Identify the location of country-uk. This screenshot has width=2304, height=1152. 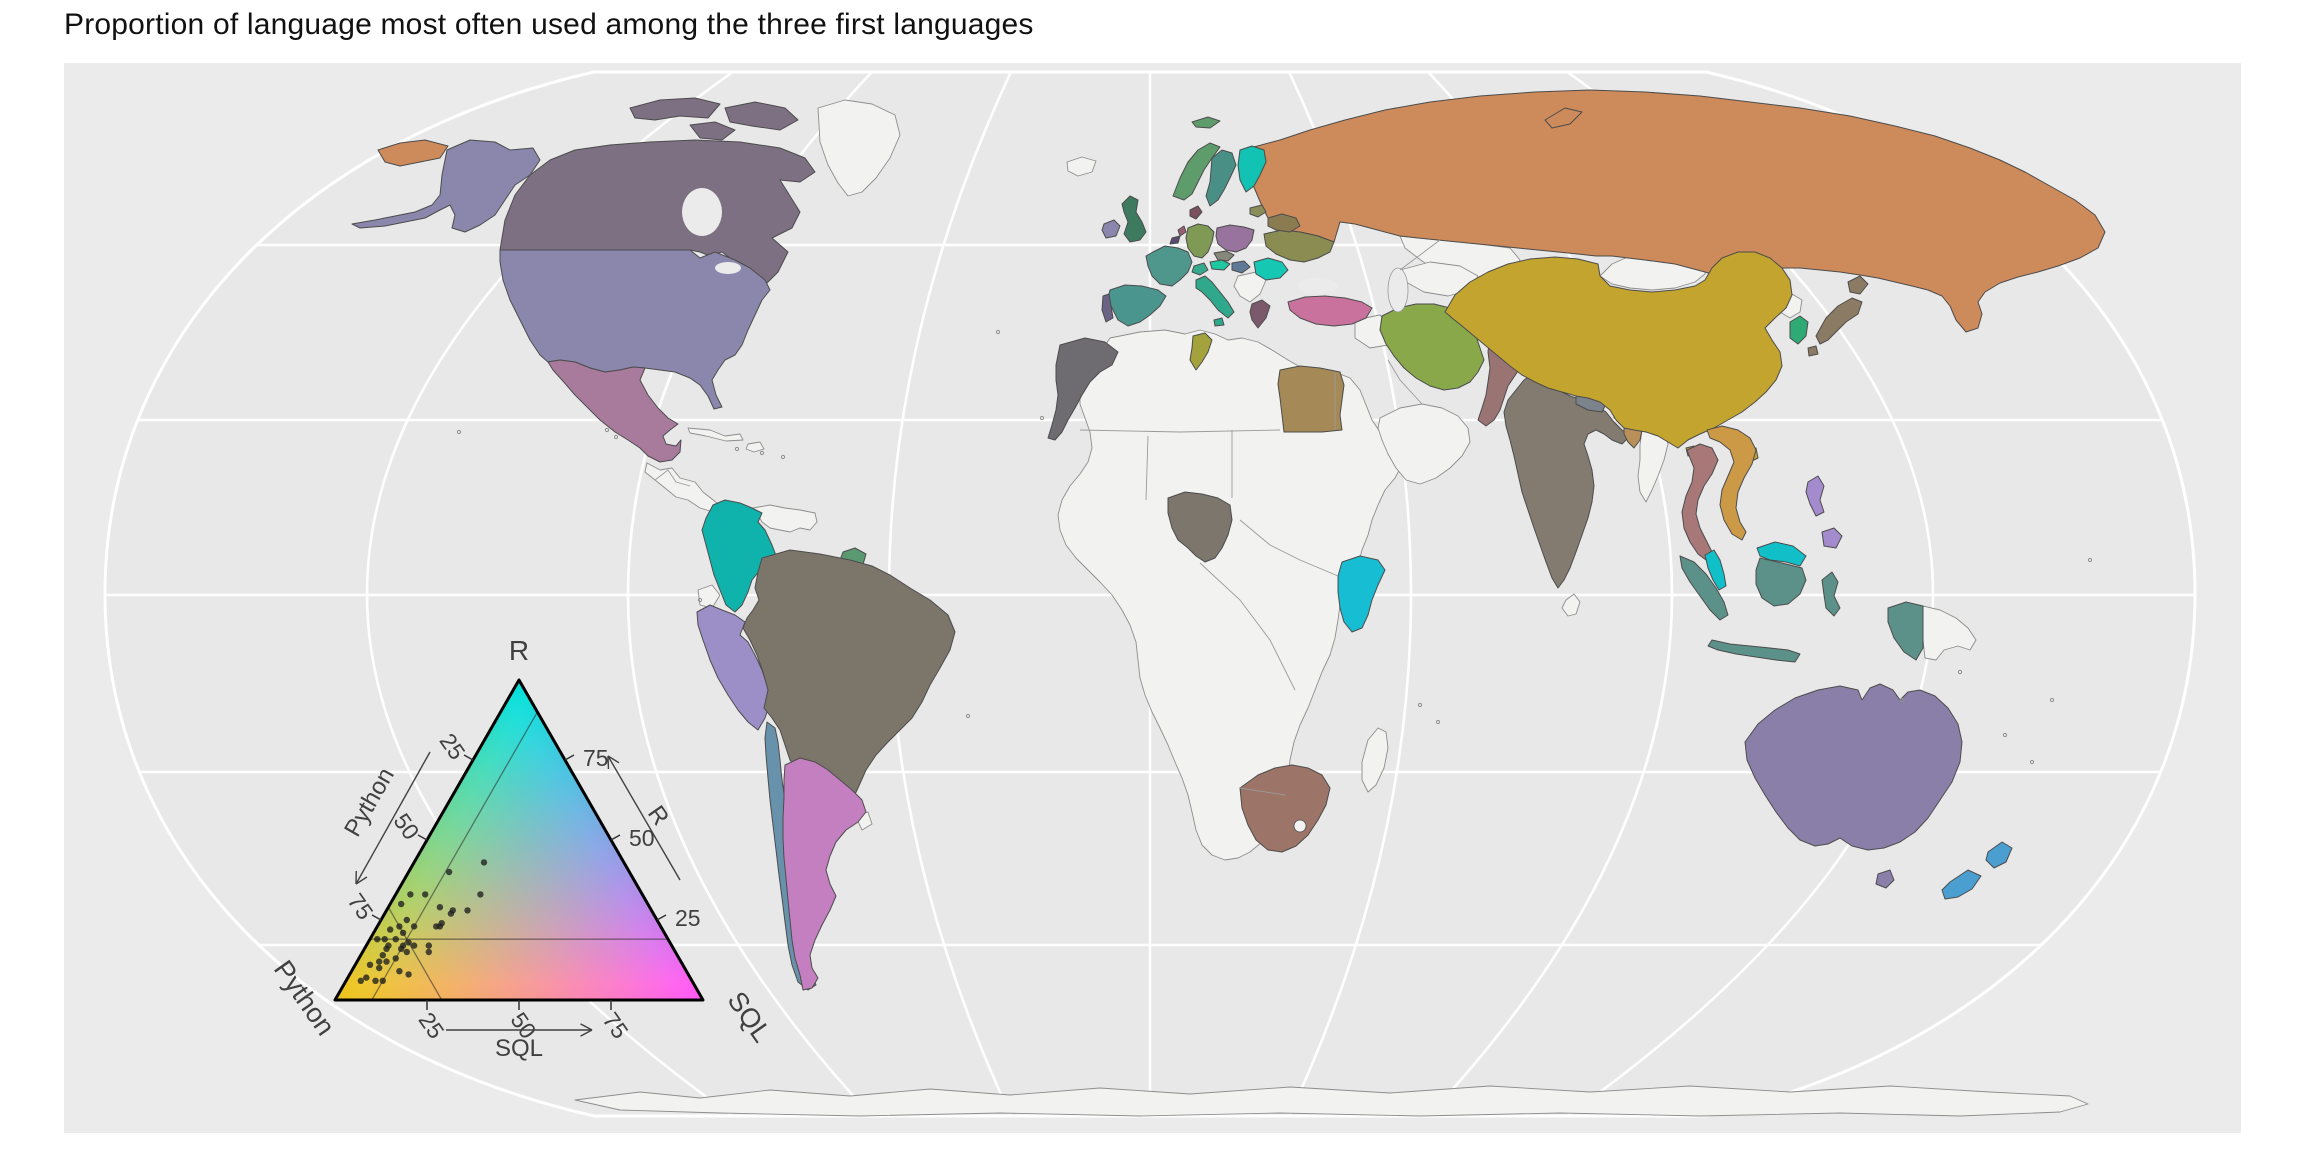
(1134, 219).